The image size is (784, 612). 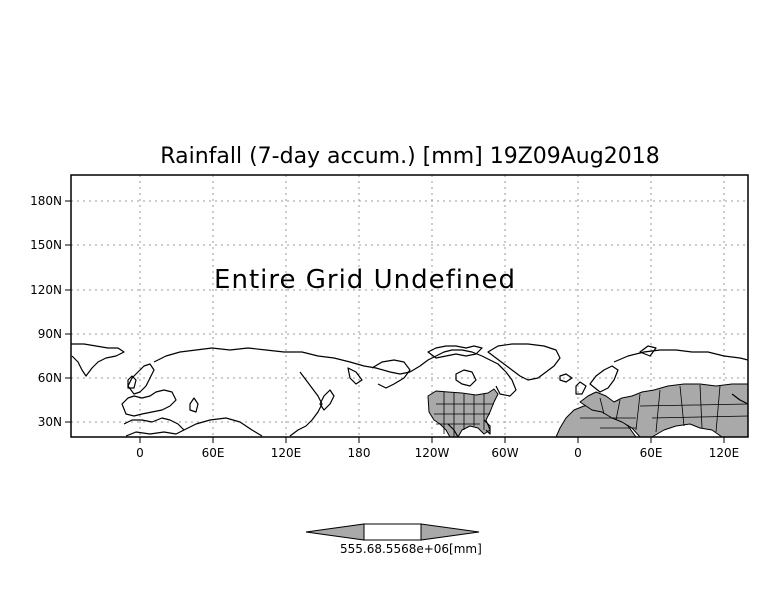 I want to click on colorbar: 555.68.5568e+06[mm], so click(x=393, y=539).